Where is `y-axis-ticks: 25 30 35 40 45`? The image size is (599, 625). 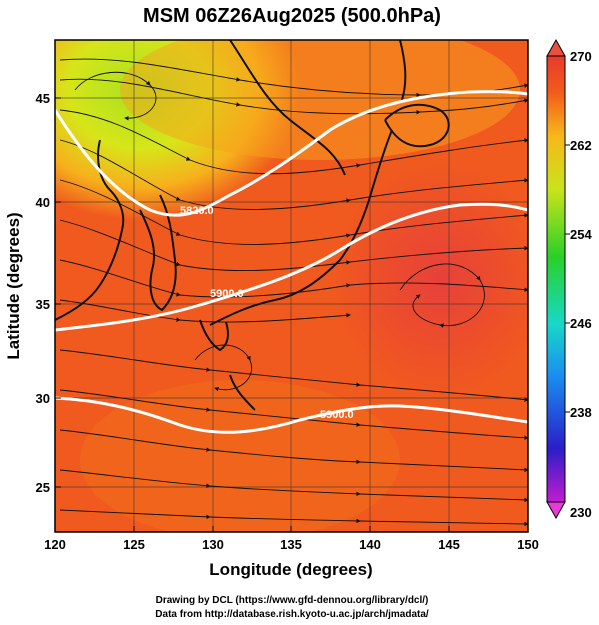
y-axis-ticks: 25 30 35 40 45 is located at coordinates (48, 293).